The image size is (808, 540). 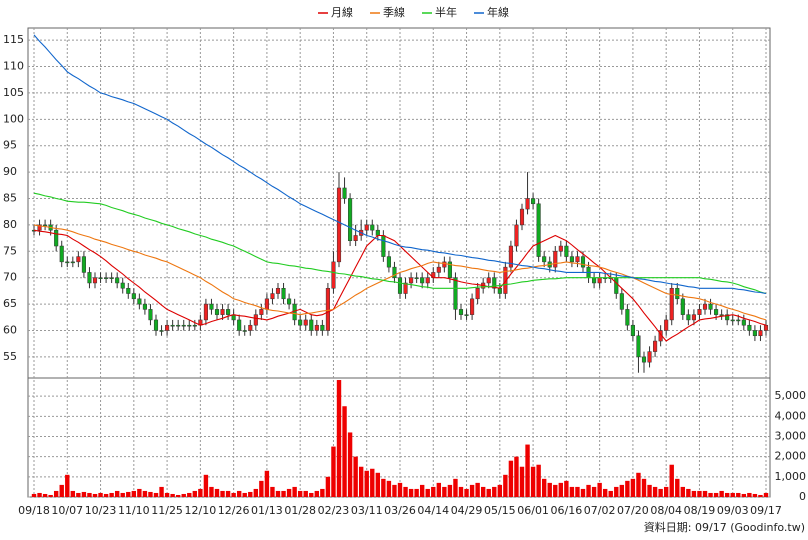 I want to click on y-tick-label: 65, so click(x=10, y=303).